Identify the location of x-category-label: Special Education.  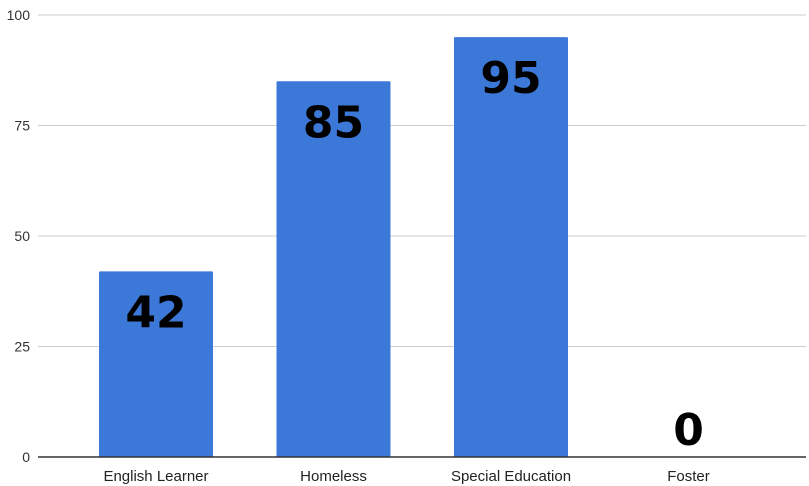
(511, 476).